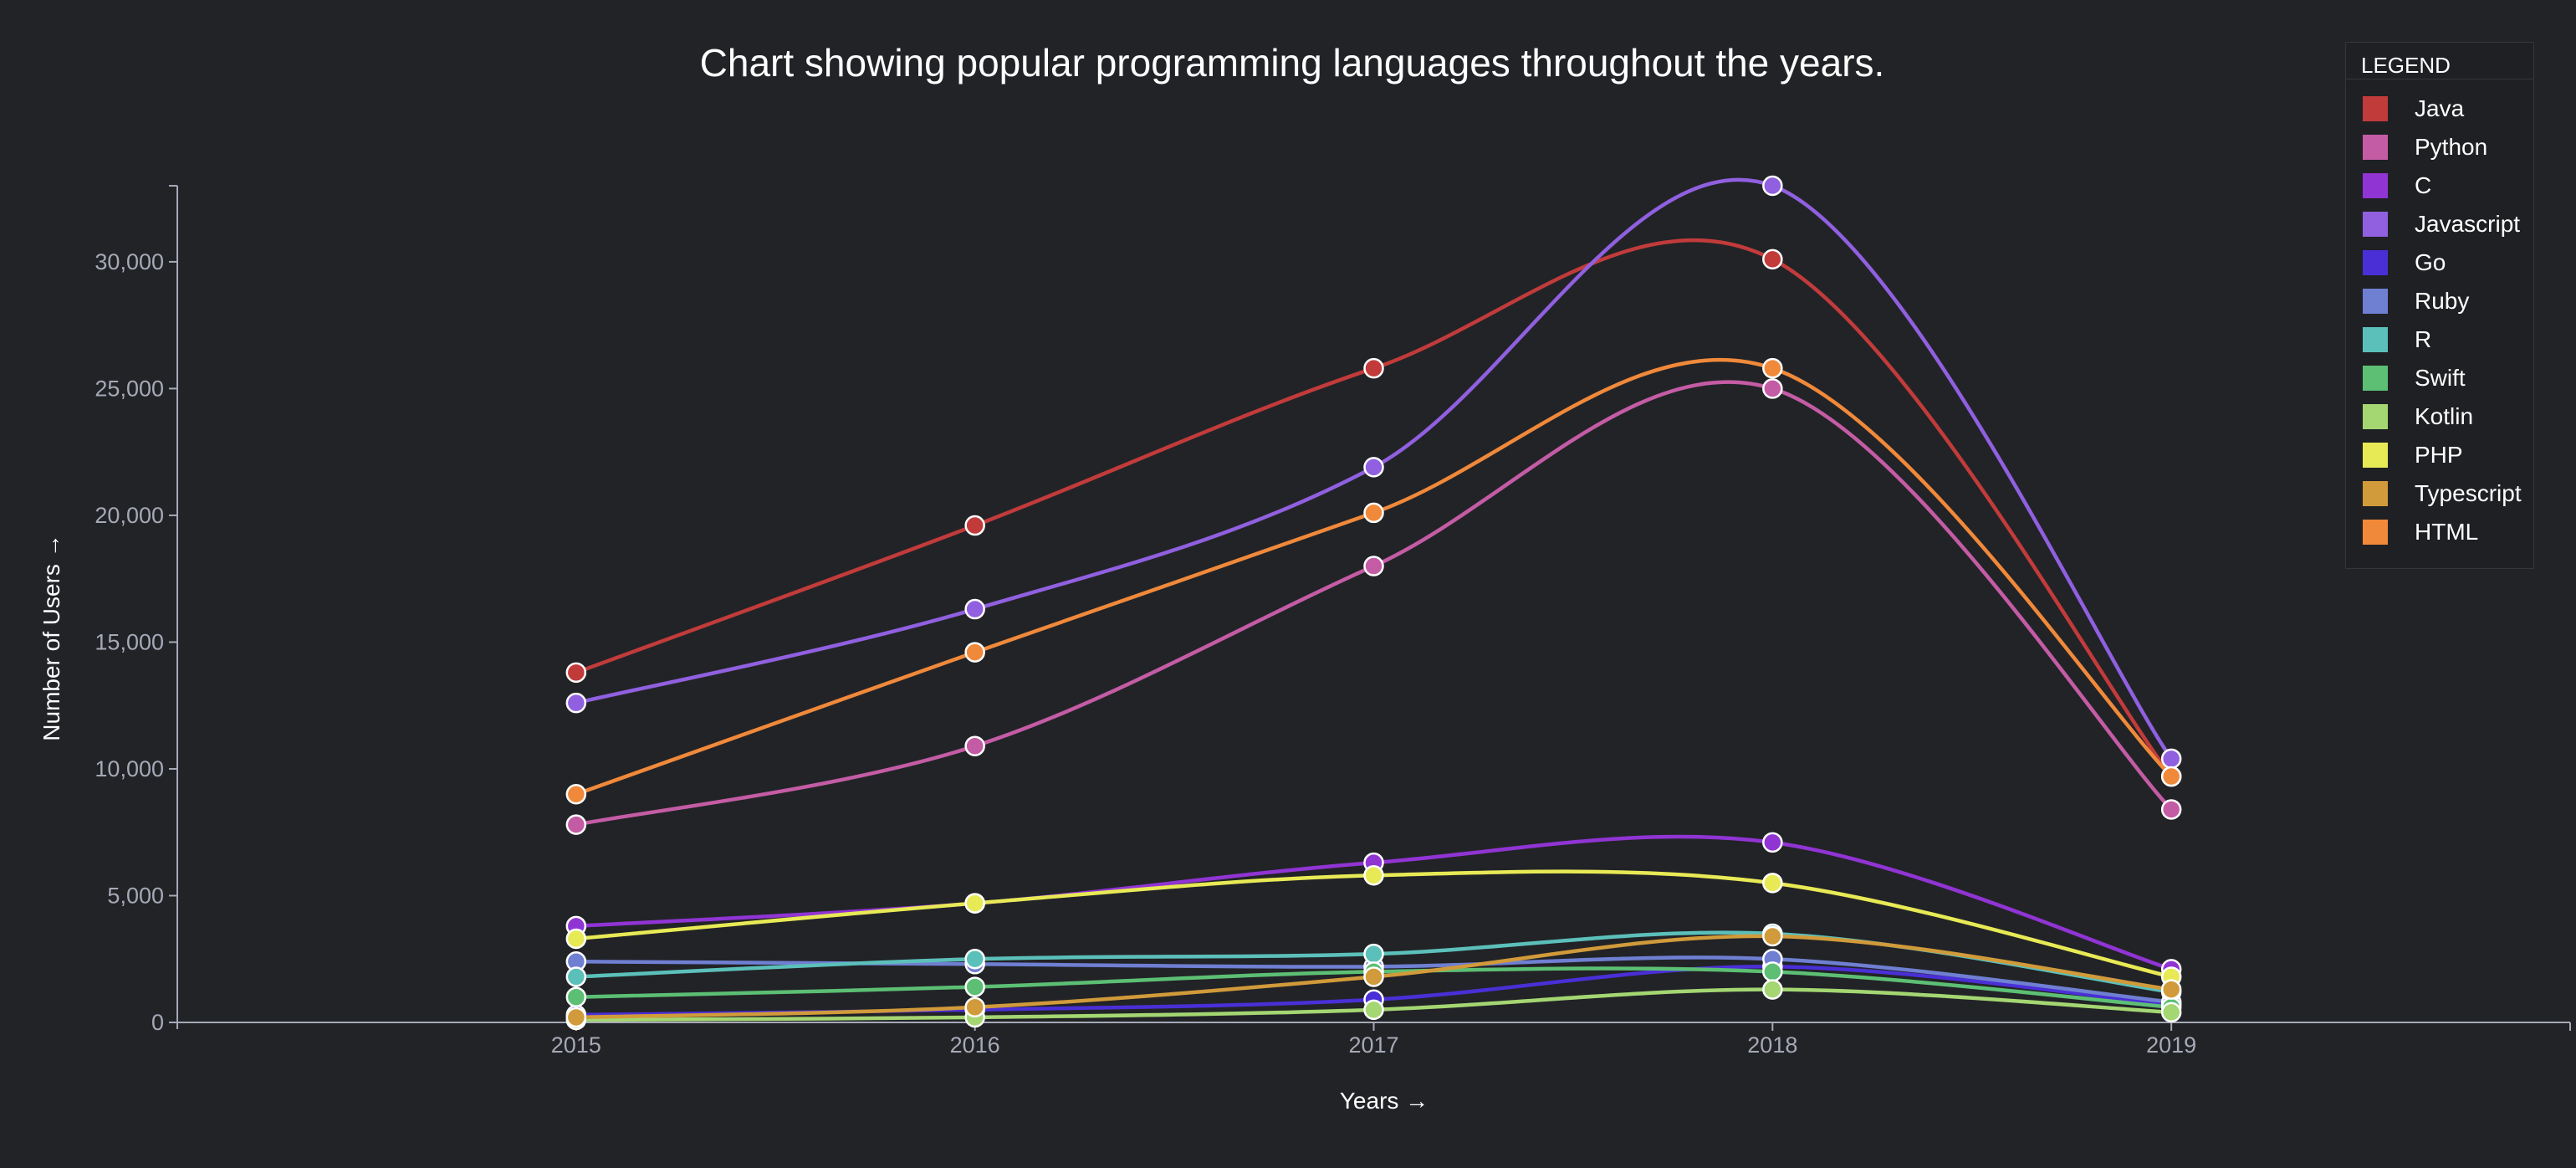 The height and width of the screenshot is (1168, 2576). I want to click on data-point-javascript-2017, so click(1373, 467).